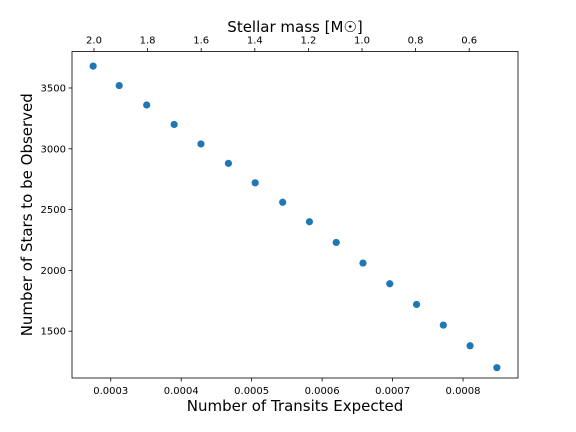 Image resolution: width=576 pixels, height=432 pixels. Describe the element at coordinates (53, 271) in the screenshot. I see `y-tick-label: 2000` at that location.